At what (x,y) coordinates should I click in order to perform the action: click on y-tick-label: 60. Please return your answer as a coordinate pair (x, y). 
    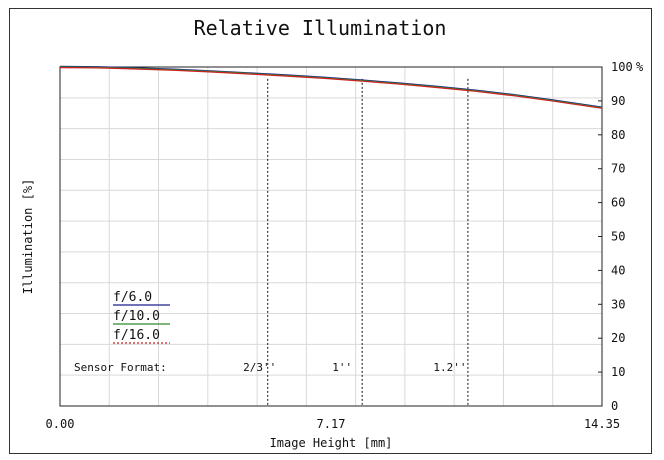
    Looking at the image, I should click on (618, 203).